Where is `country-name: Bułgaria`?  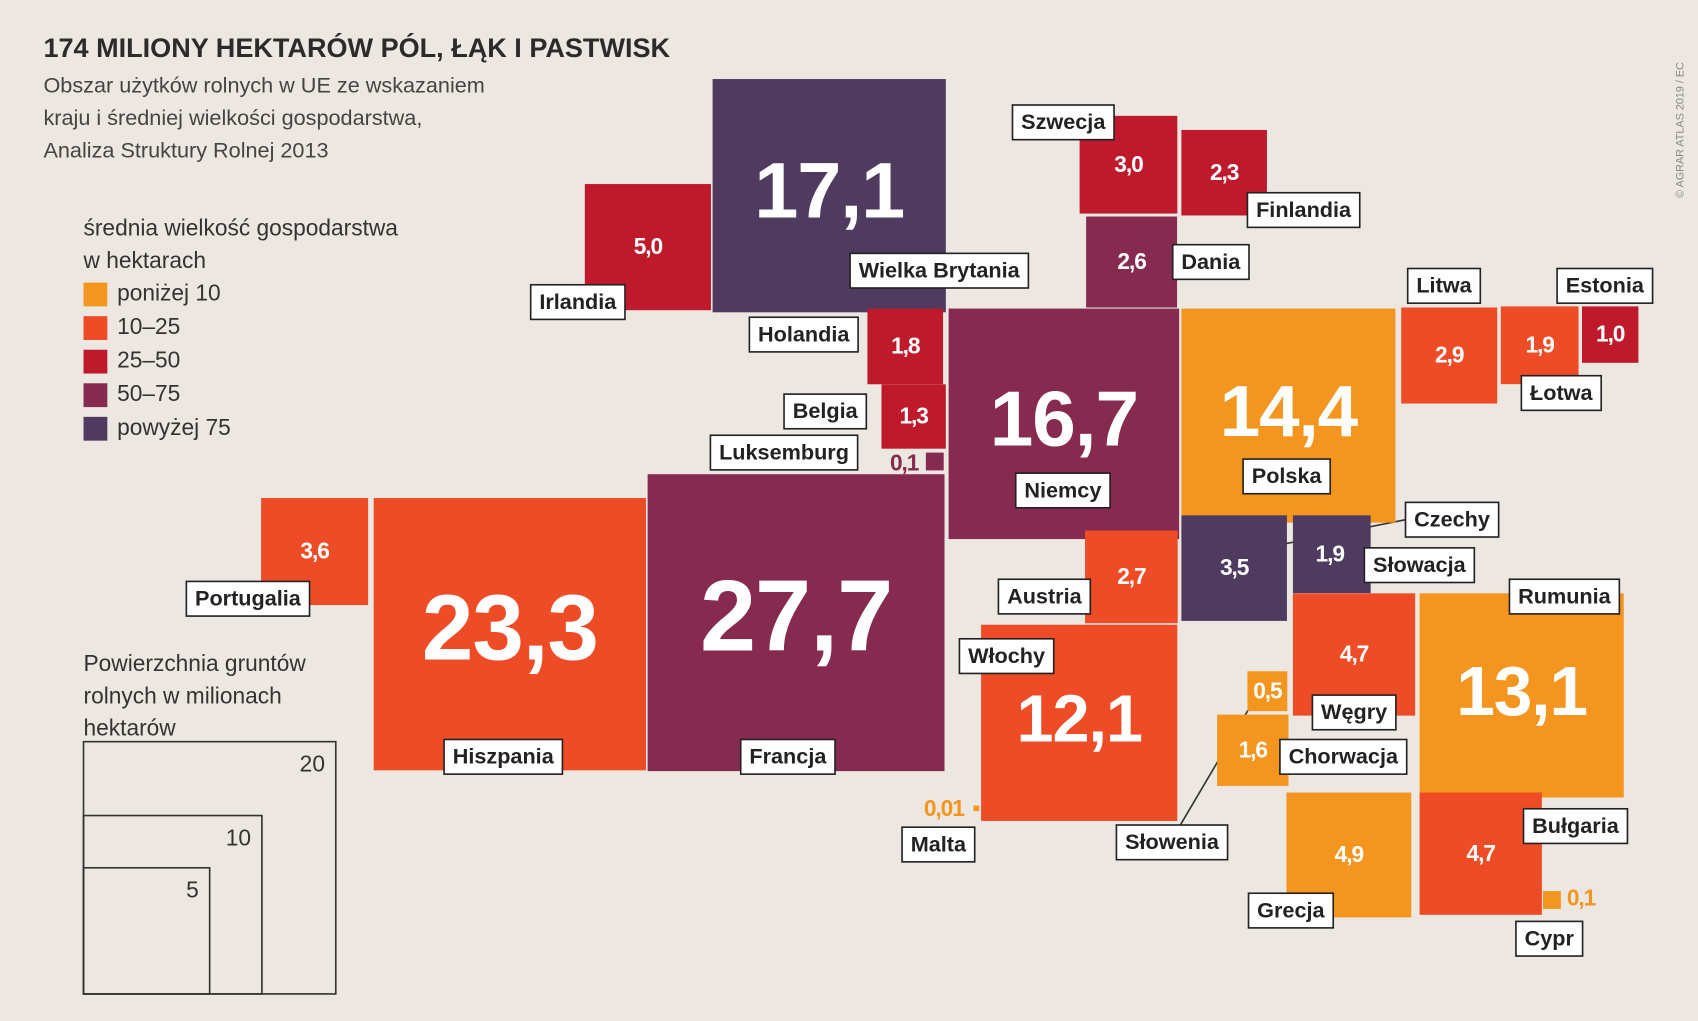
country-name: Bułgaria is located at coordinates (1576, 825).